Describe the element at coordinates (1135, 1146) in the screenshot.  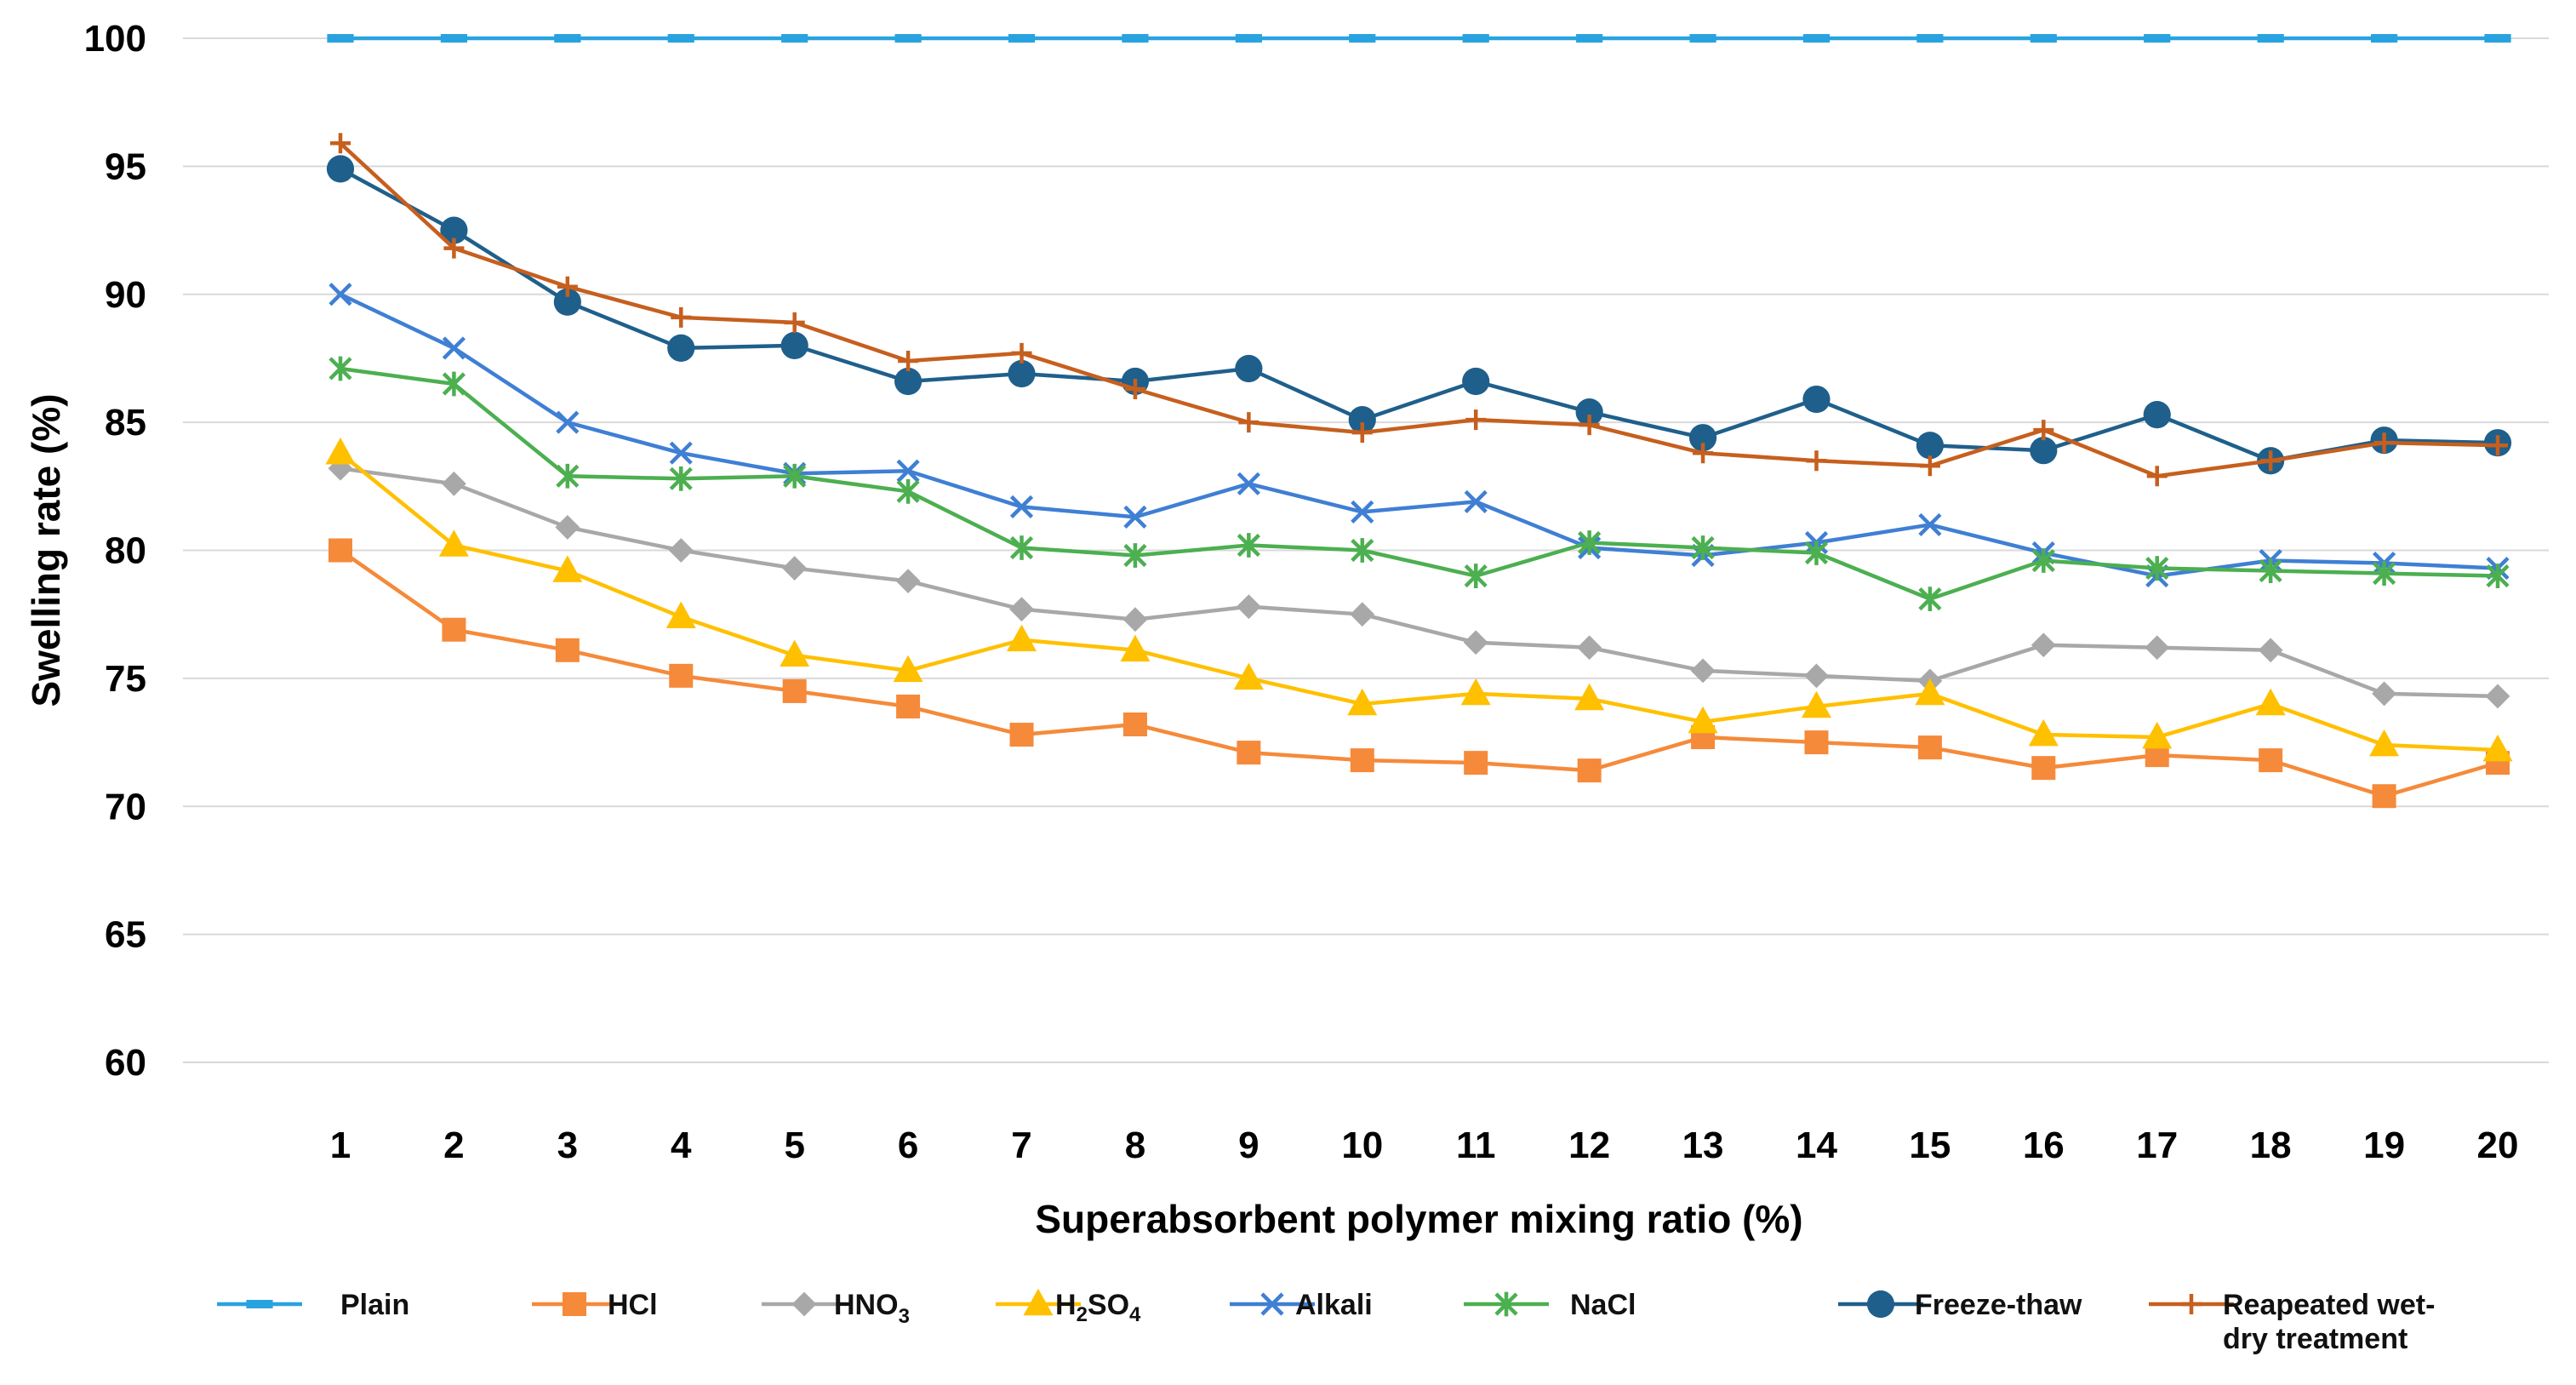
I see `x-tick-label: 8` at that location.